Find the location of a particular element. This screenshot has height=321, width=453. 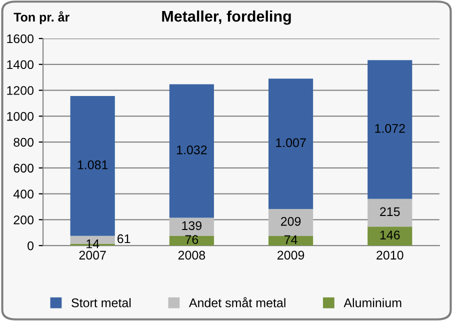

y-tick-label: 1200 is located at coordinates (20, 90).